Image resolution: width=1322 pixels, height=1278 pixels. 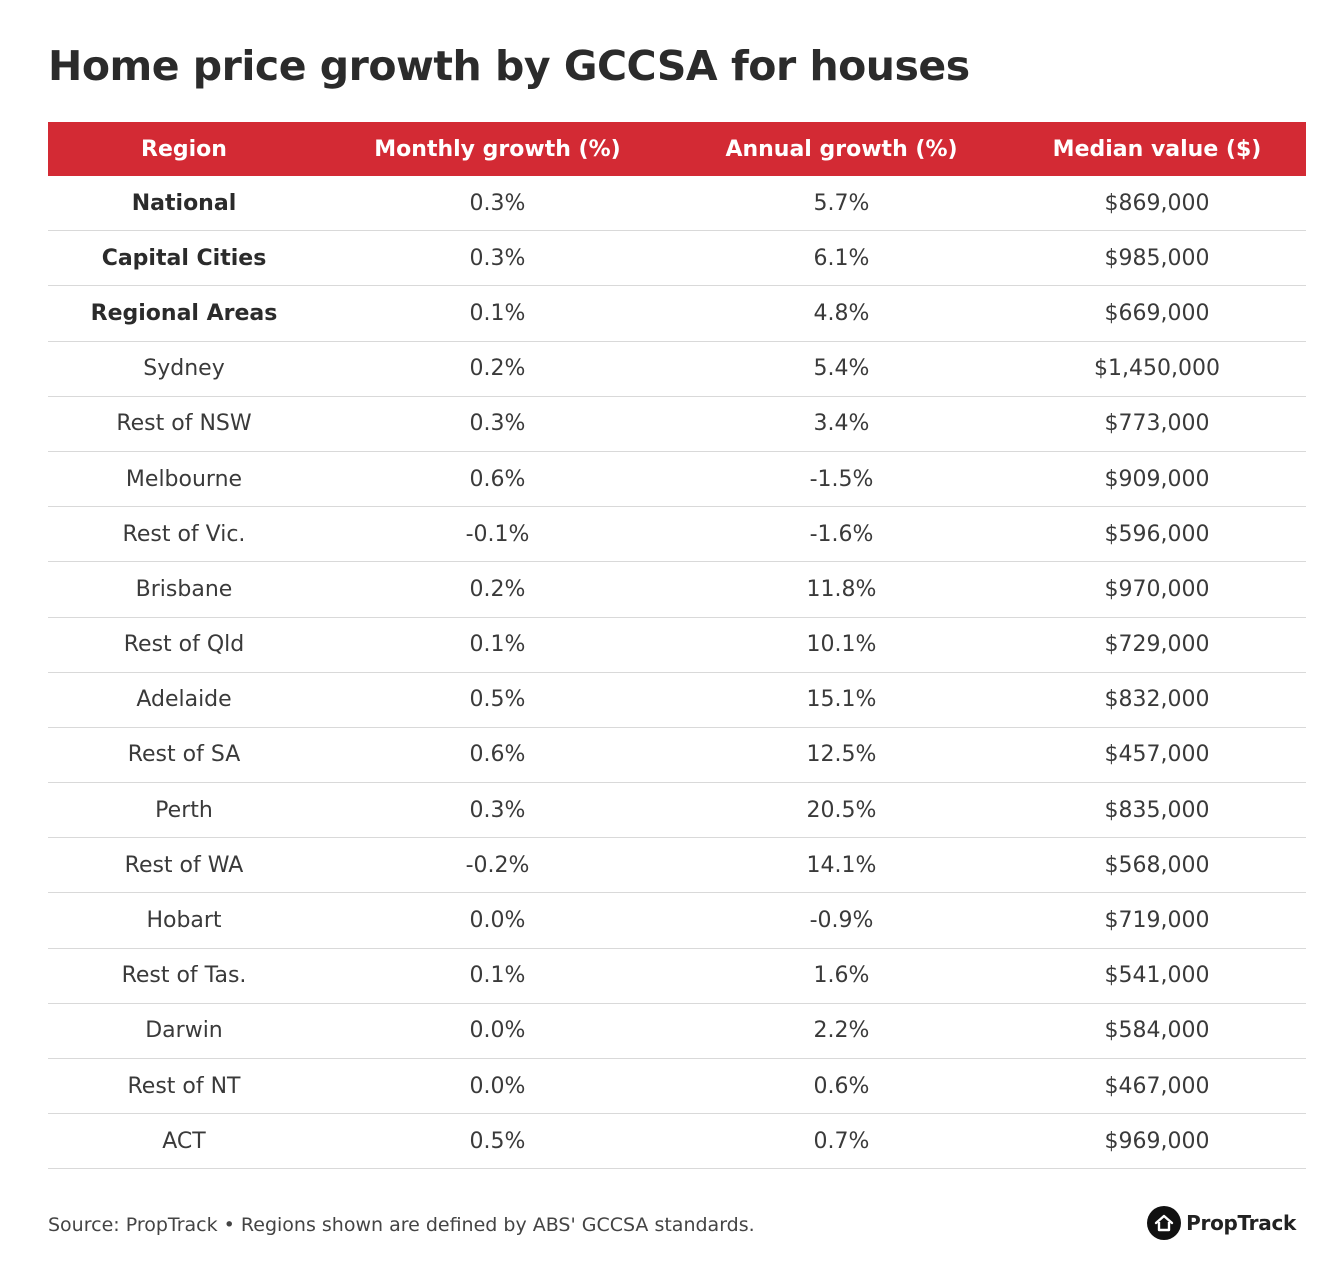 I want to click on table-row: Rest of NT 0.0% 0.6% $467,000, so click(x=677, y=1087).